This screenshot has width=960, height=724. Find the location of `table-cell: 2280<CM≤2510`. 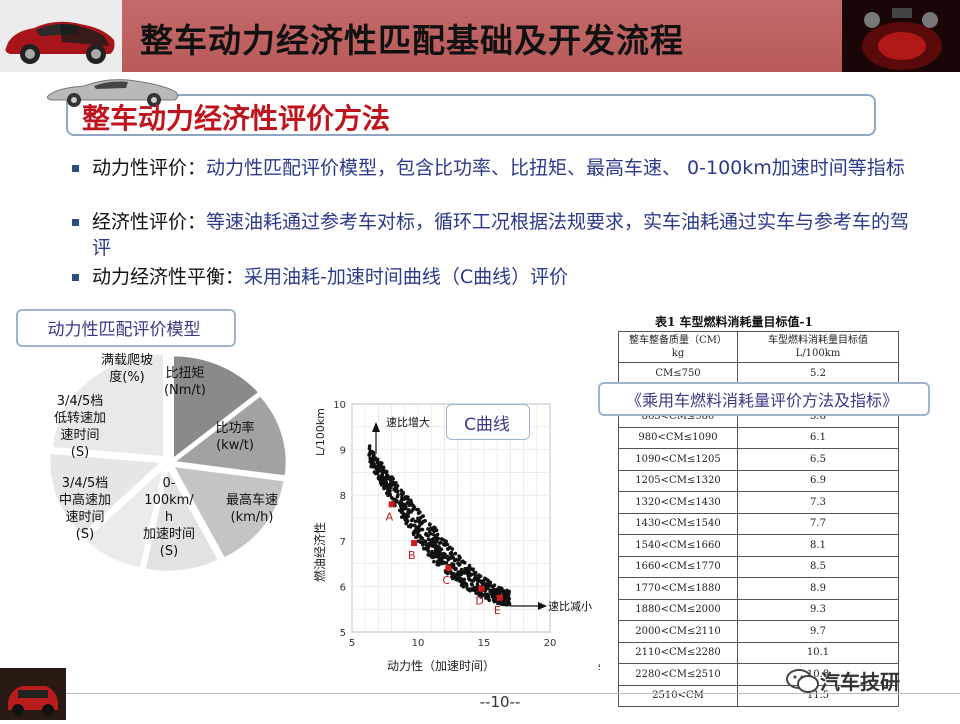

table-cell: 2280<CM≤2510 is located at coordinates (678, 674).